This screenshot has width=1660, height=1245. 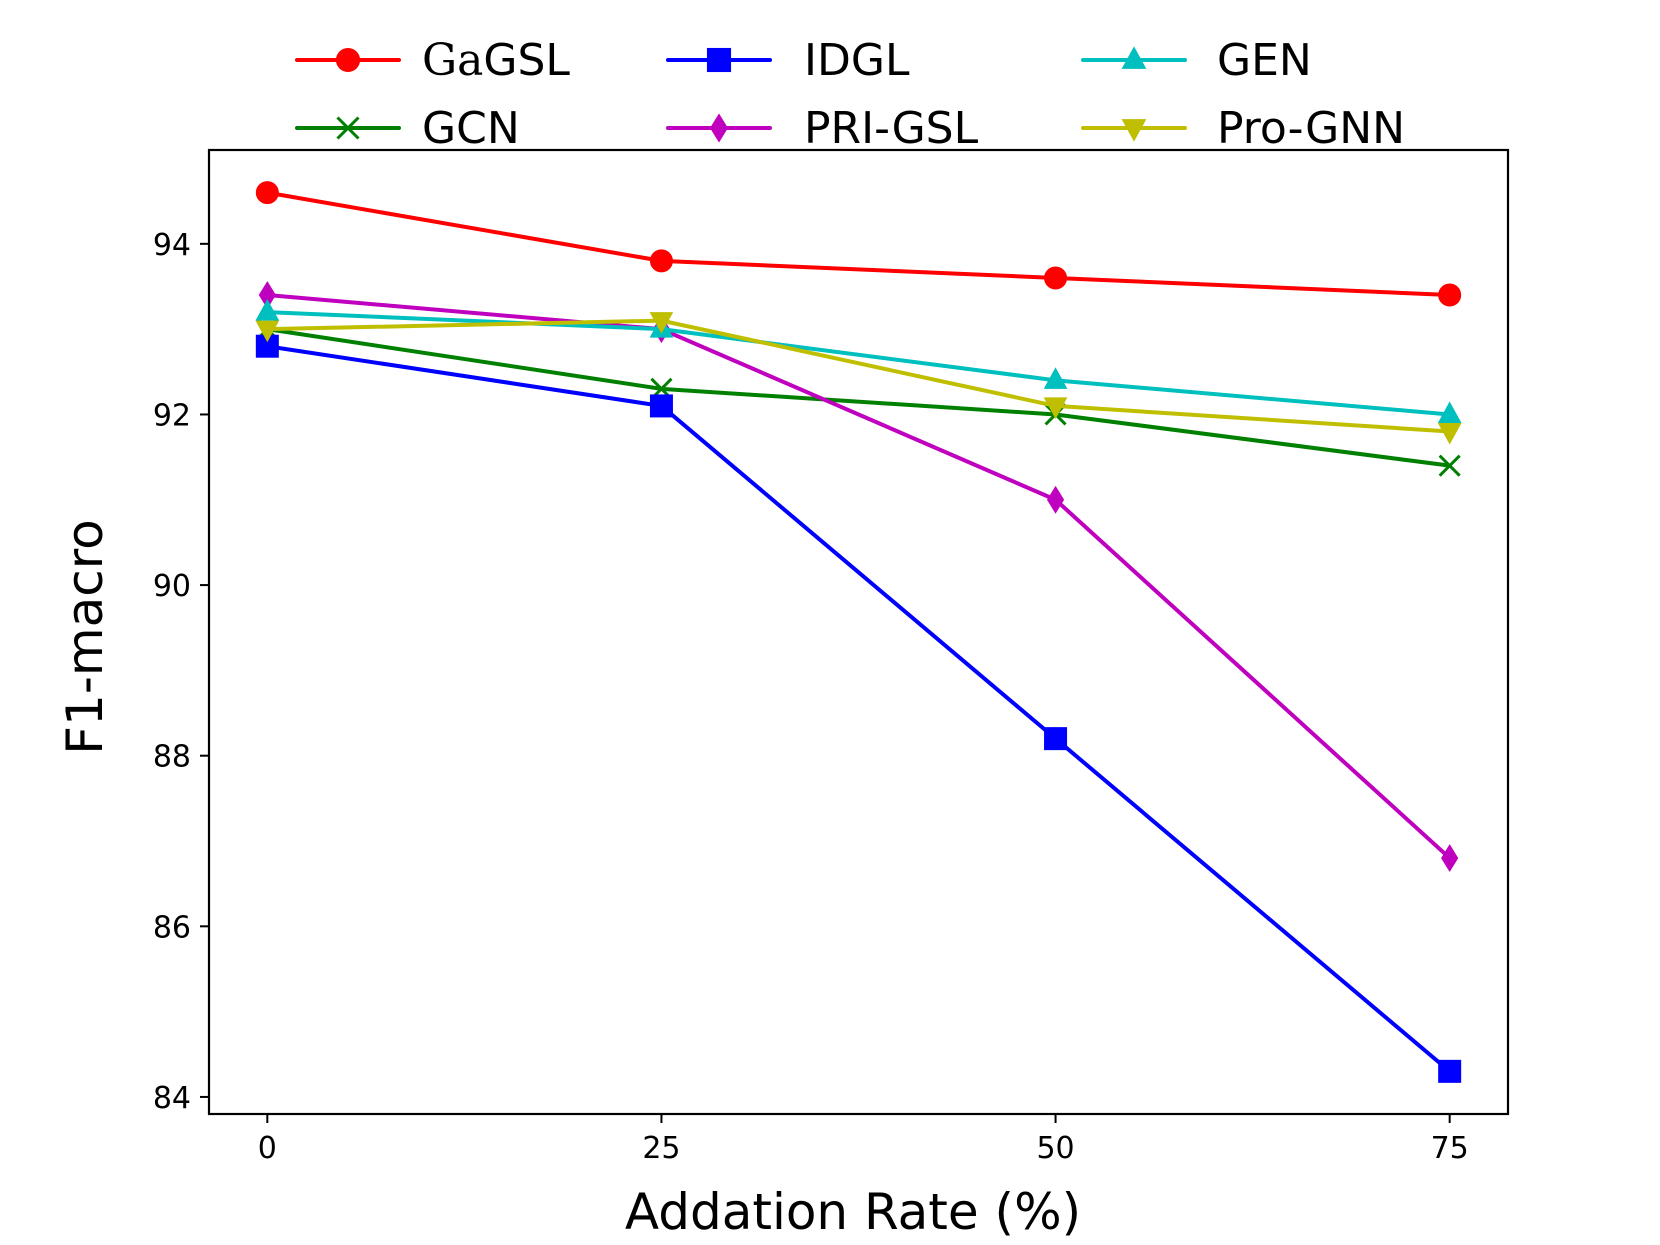 What do you see at coordinates (891, 128) in the screenshot?
I see `legend-label-pri-gsl: PRI-GSL` at bounding box center [891, 128].